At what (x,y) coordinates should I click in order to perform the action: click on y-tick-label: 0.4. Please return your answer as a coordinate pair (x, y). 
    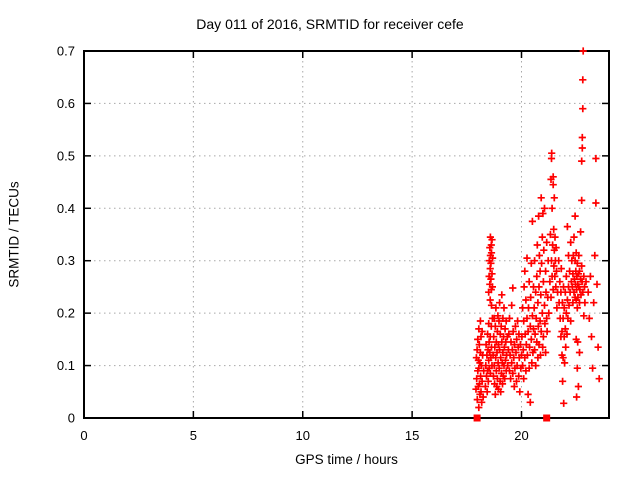
    Looking at the image, I should click on (66, 208).